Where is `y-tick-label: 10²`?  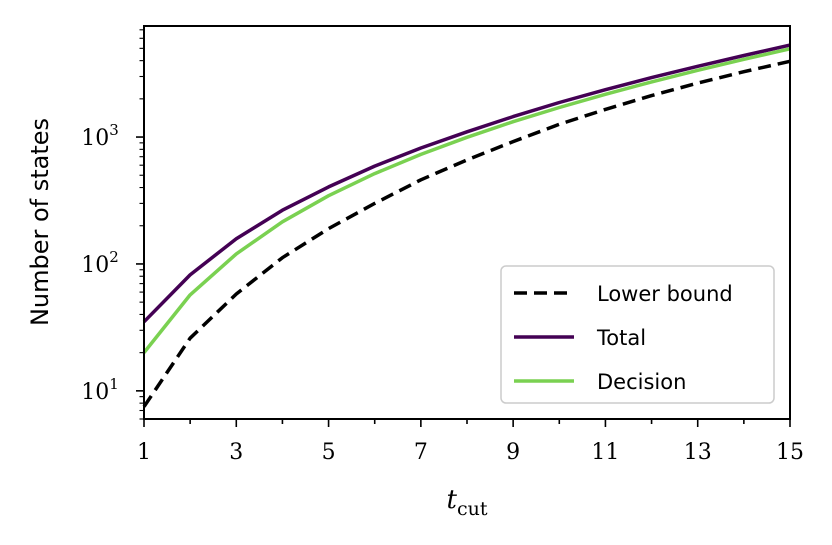
y-tick-label: 10² is located at coordinates (100, 263).